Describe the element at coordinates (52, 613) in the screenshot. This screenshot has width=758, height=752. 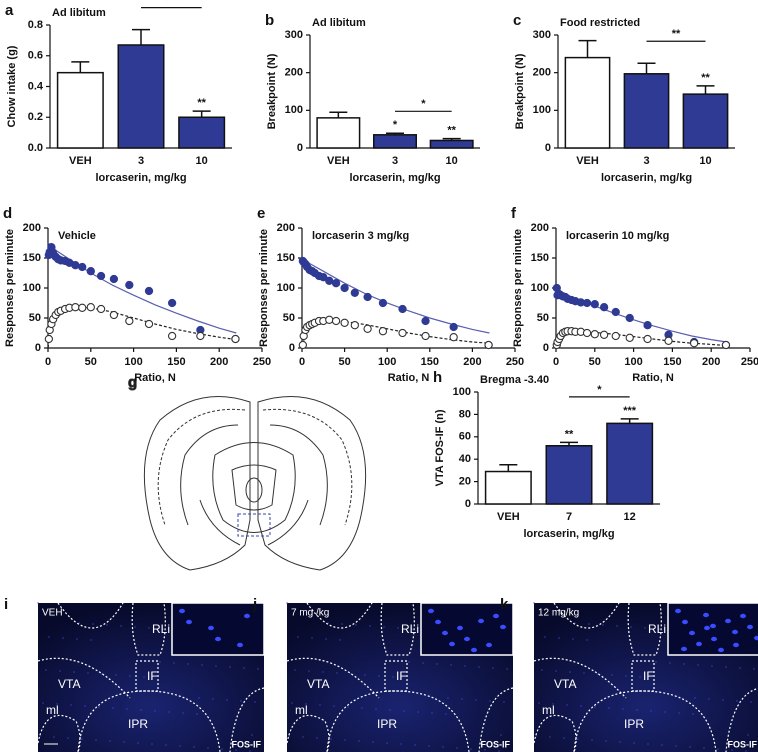
I see `micrograph-label: VEH` at that location.